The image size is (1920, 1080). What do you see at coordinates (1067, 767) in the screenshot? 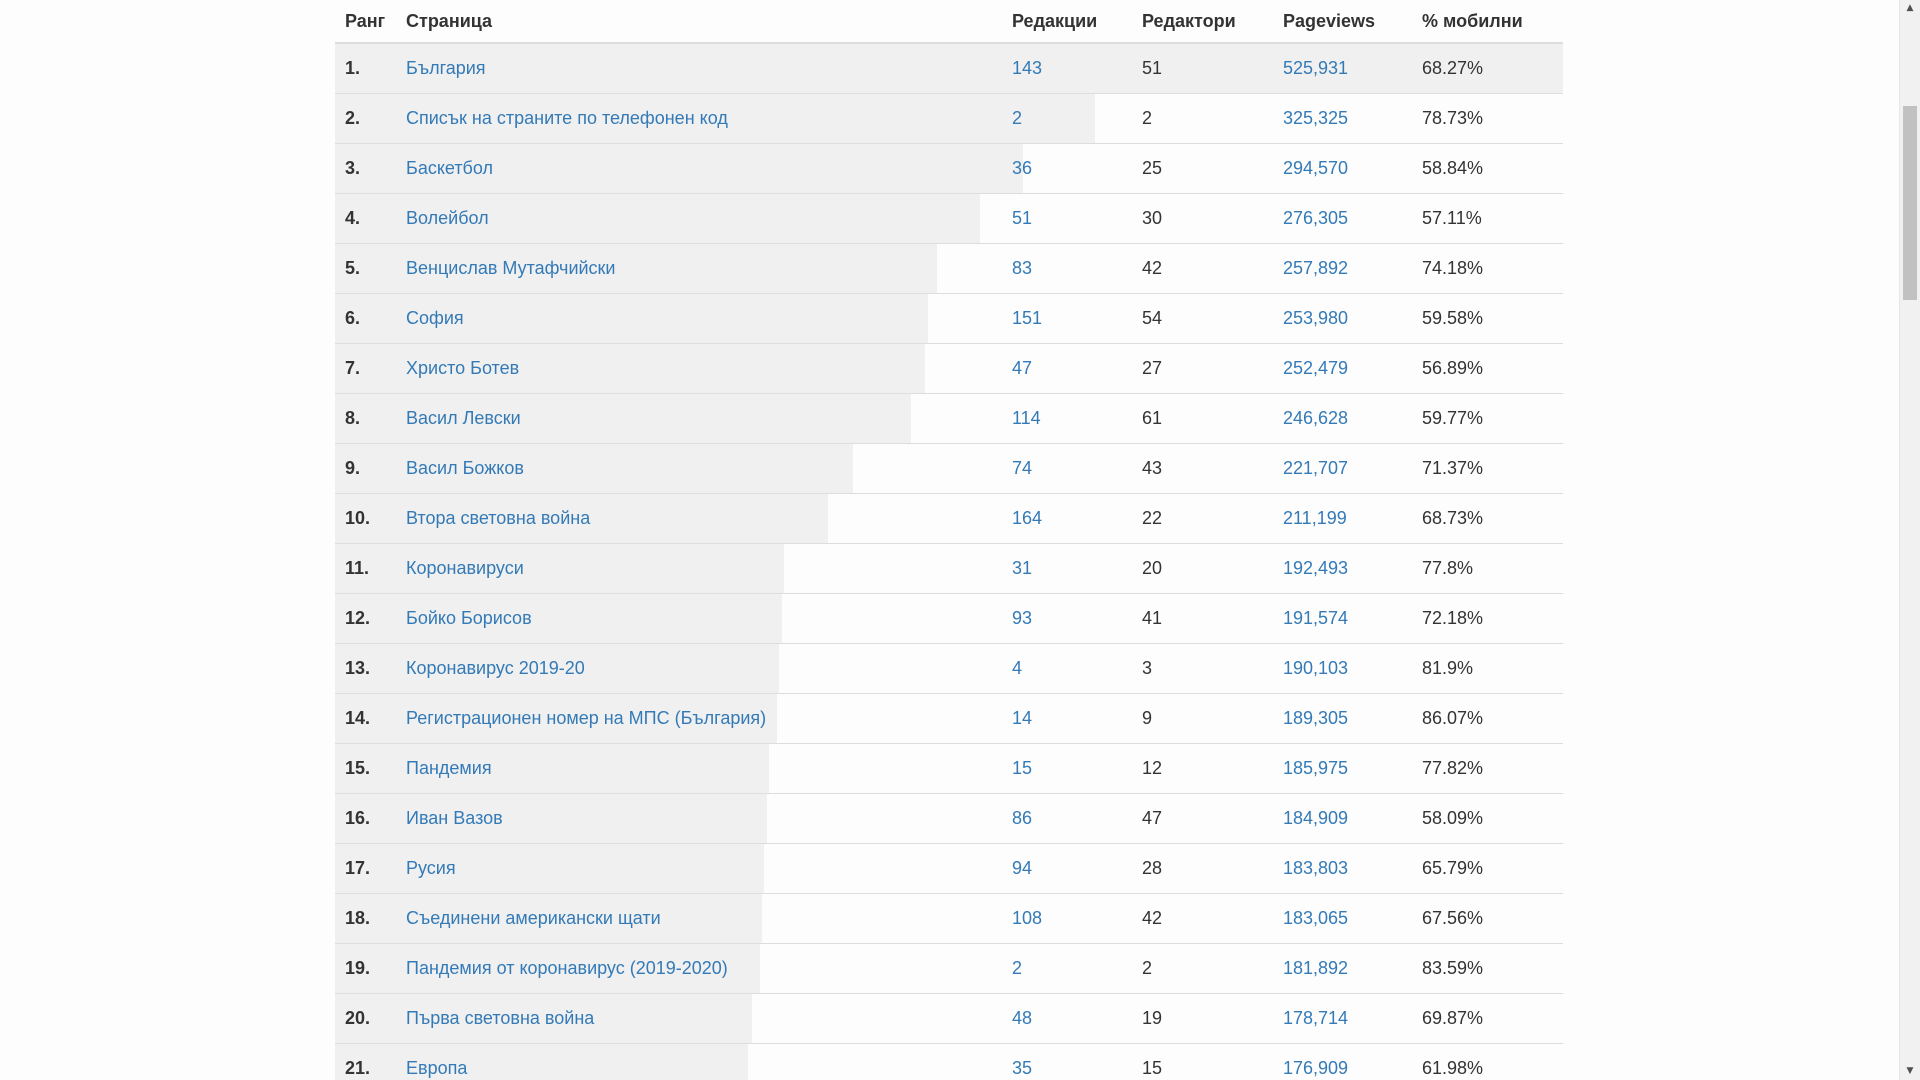
I see `edits-cell: 15` at bounding box center [1067, 767].